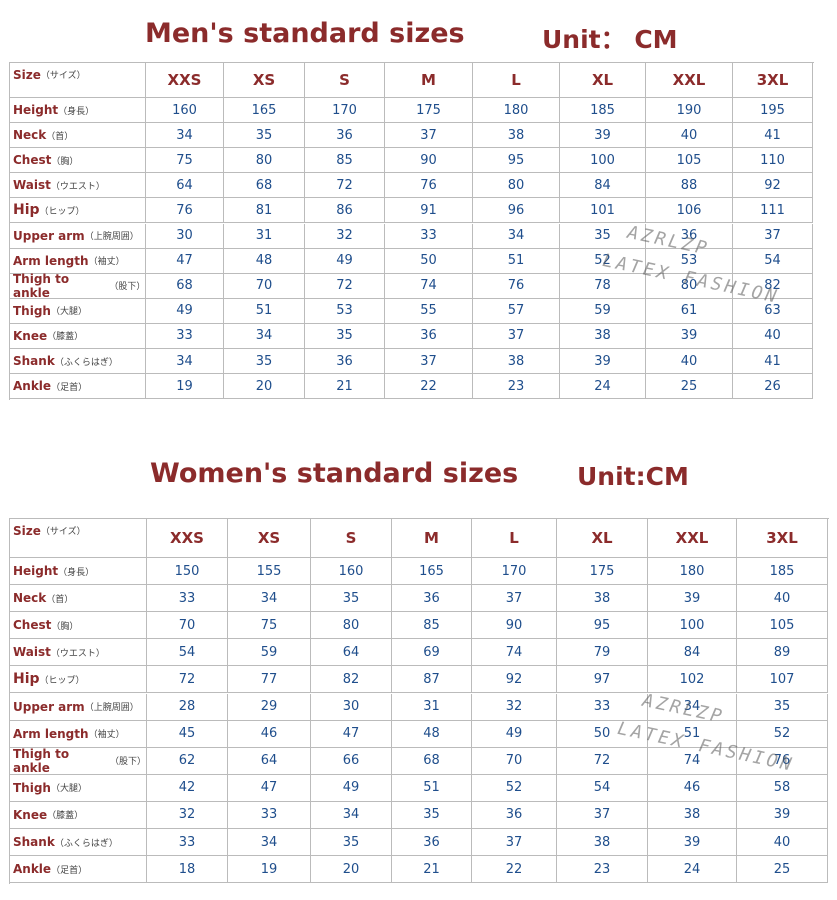  I want to click on row-label-cell: Thigh to ankle （股下）, so click(78, 761).